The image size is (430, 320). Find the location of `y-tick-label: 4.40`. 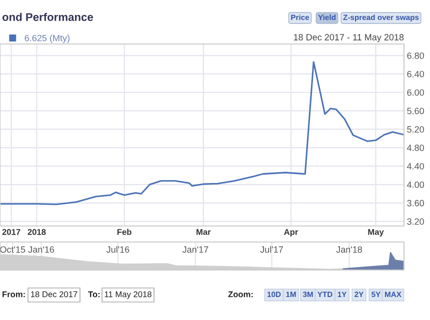

y-tick-label: 4.40 is located at coordinates (415, 166).